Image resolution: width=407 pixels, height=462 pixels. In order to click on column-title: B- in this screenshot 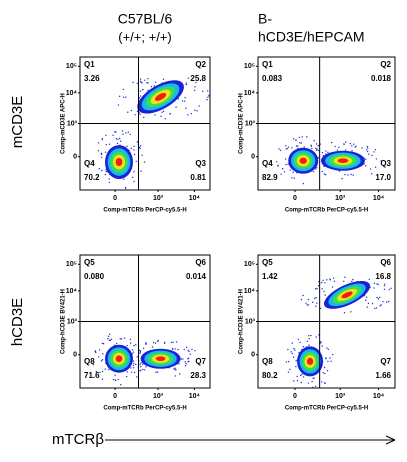, I will do `click(265, 19)`.